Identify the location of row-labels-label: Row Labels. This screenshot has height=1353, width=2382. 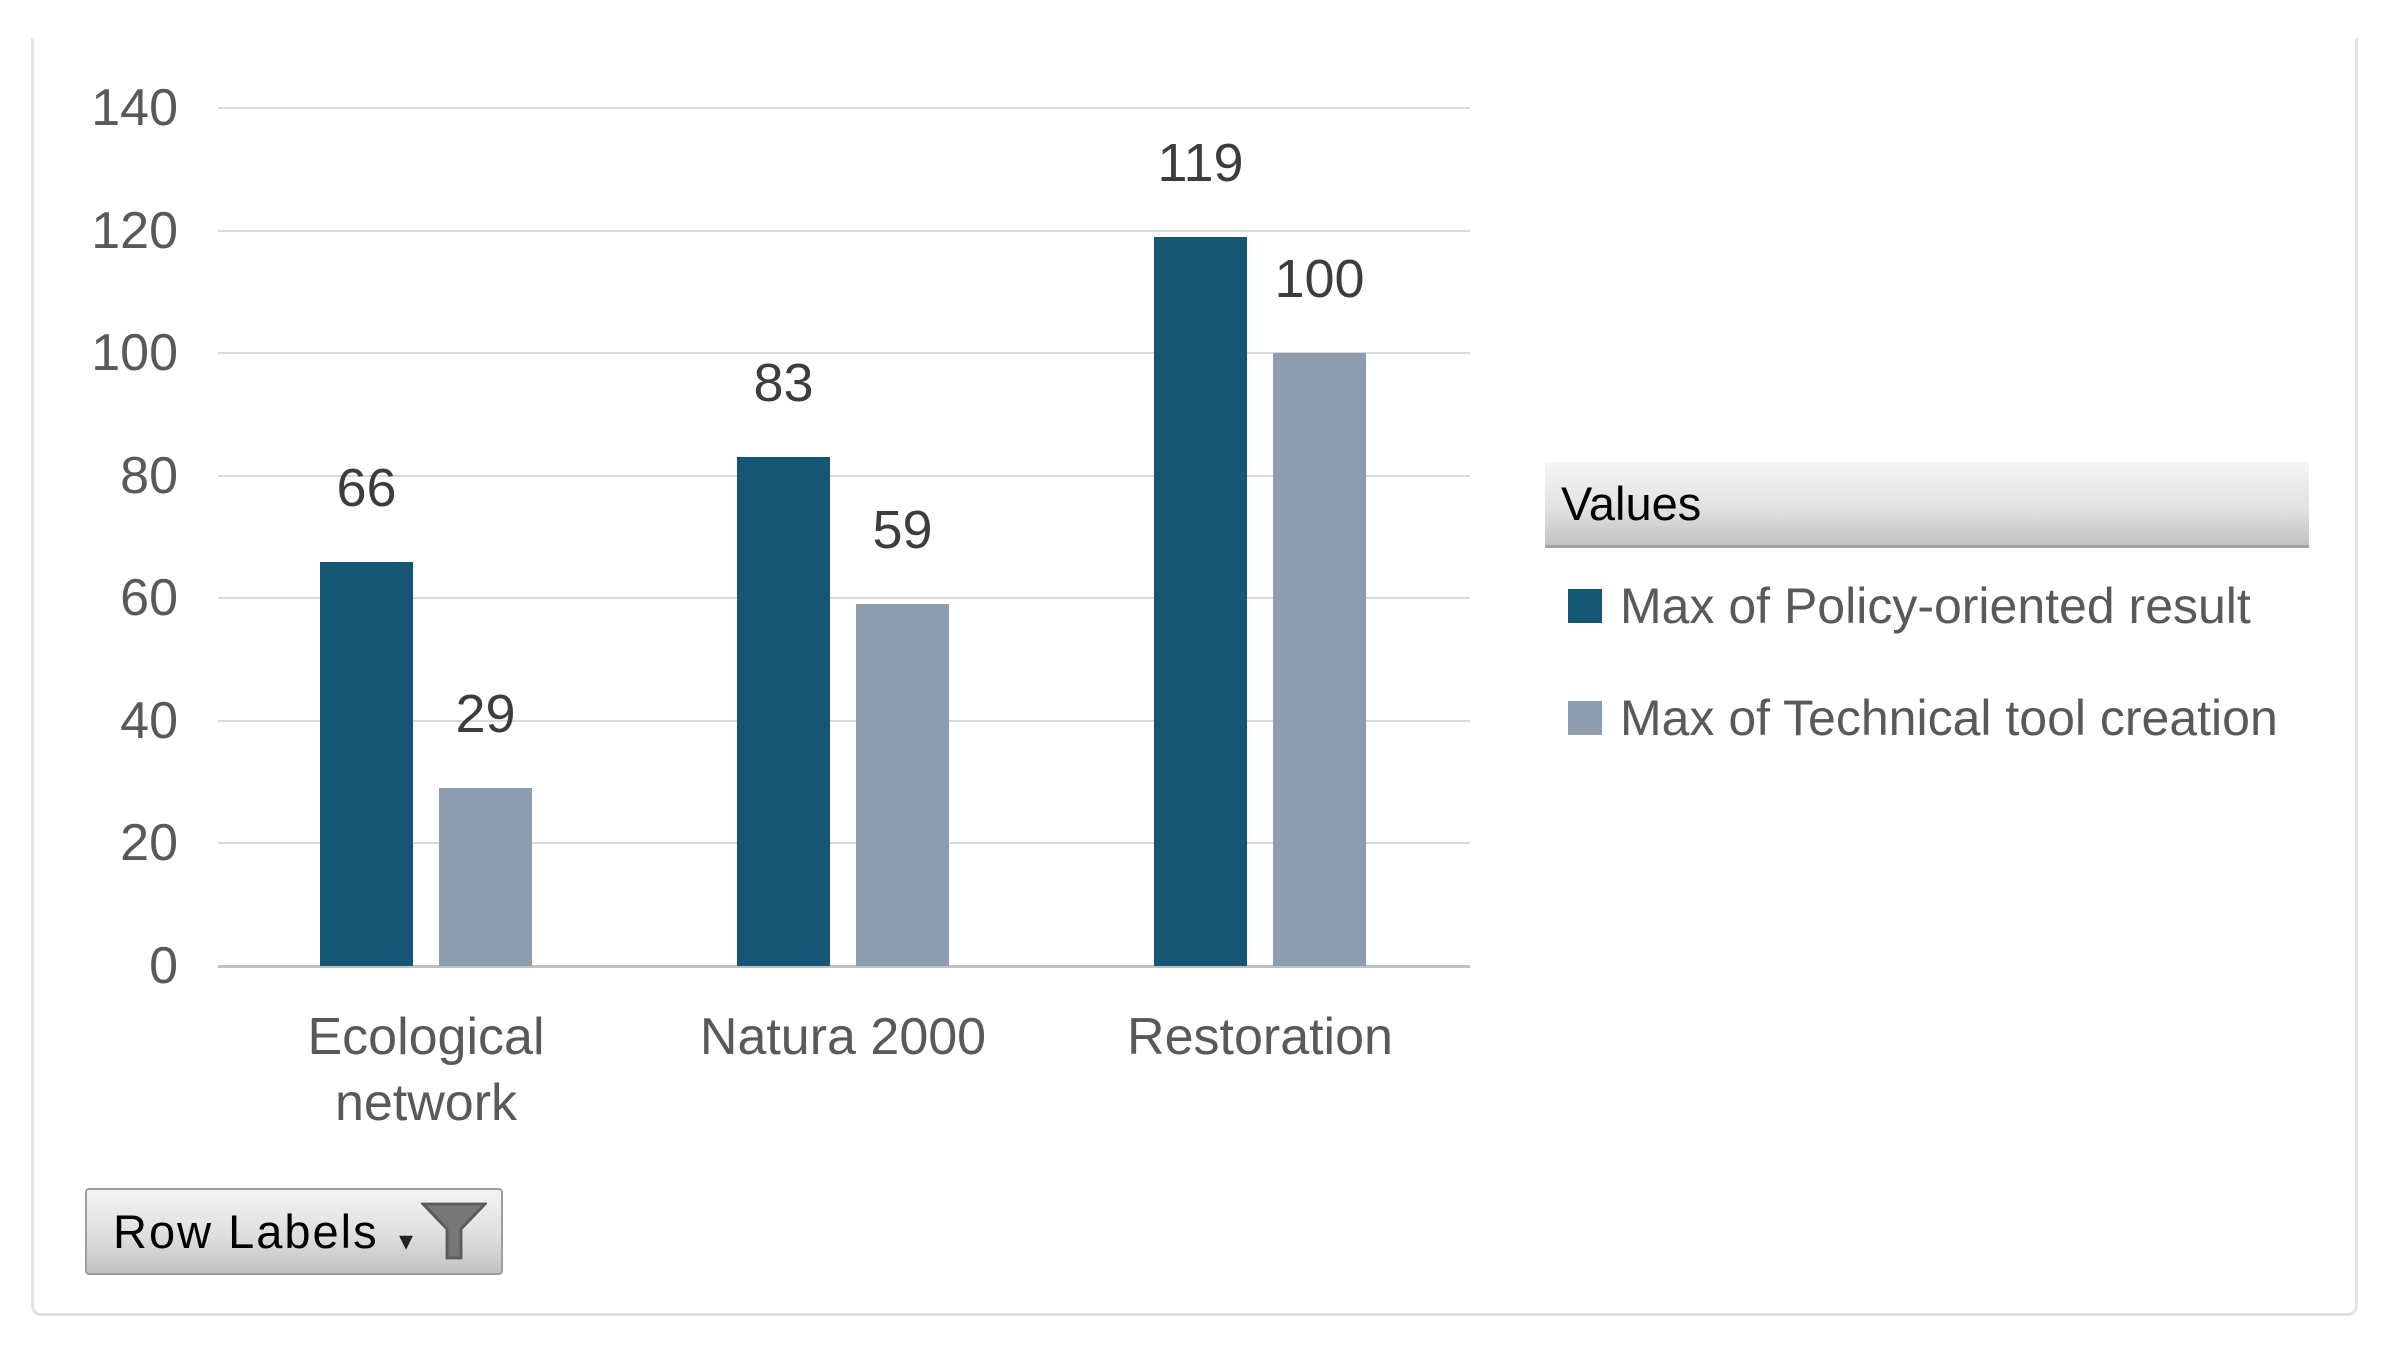
(246, 1231).